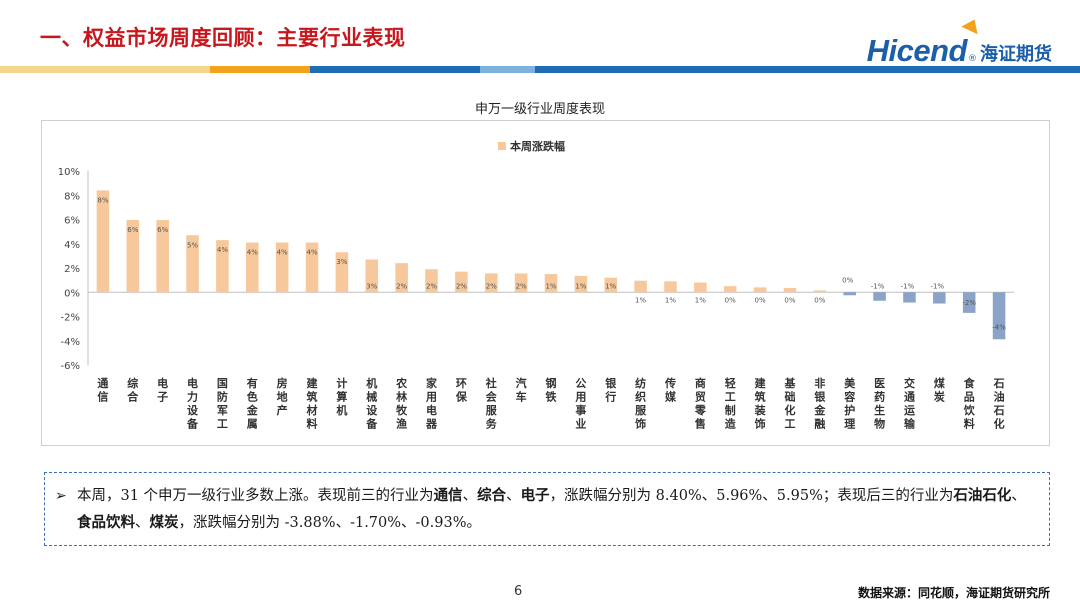 The height and width of the screenshot is (607, 1080). Describe the element at coordinates (971, 25) in the screenshot. I see `logo-swoosh-icon` at that location.